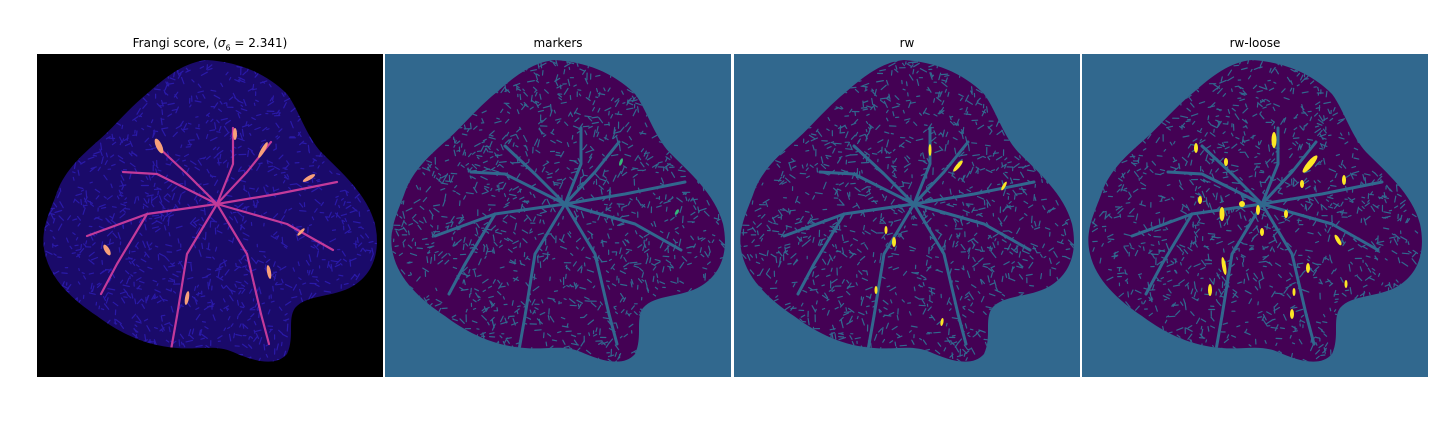 This screenshot has width=1440, height=432. What do you see at coordinates (621, 162) in the screenshot?
I see `highlight-blob` at bounding box center [621, 162].